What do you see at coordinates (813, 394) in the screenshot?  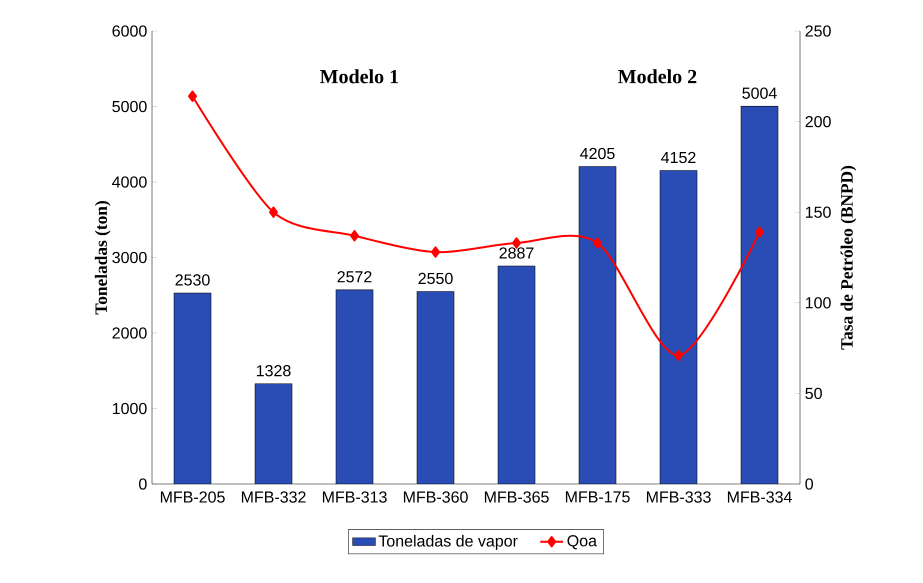 I see `y2-tick-label: 50` at bounding box center [813, 394].